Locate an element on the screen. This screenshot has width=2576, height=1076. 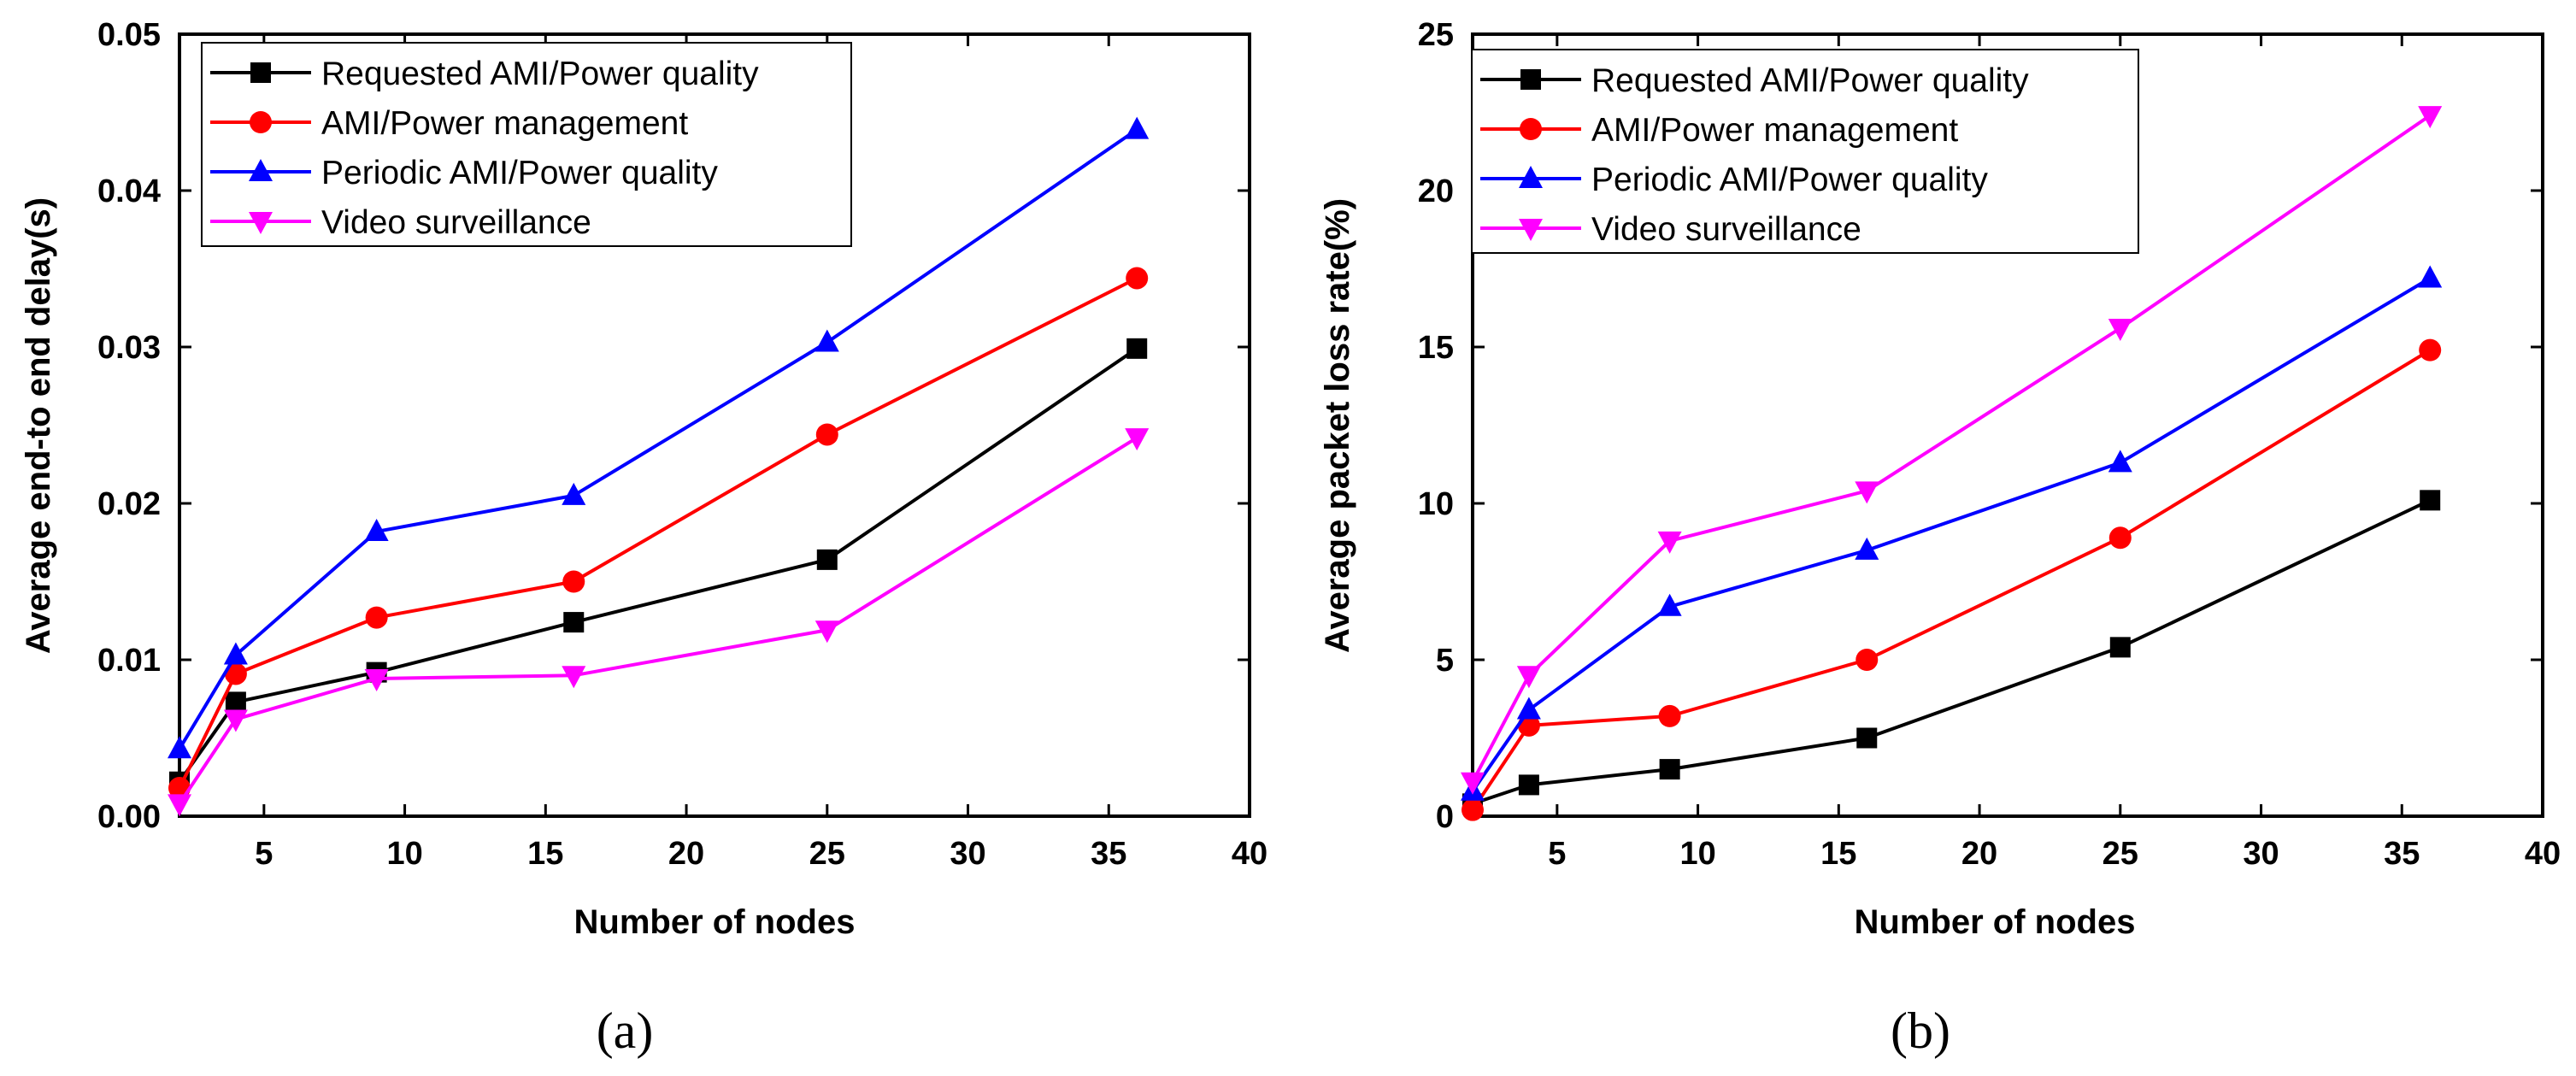
x-tick-label: 10 is located at coordinates (404, 854).